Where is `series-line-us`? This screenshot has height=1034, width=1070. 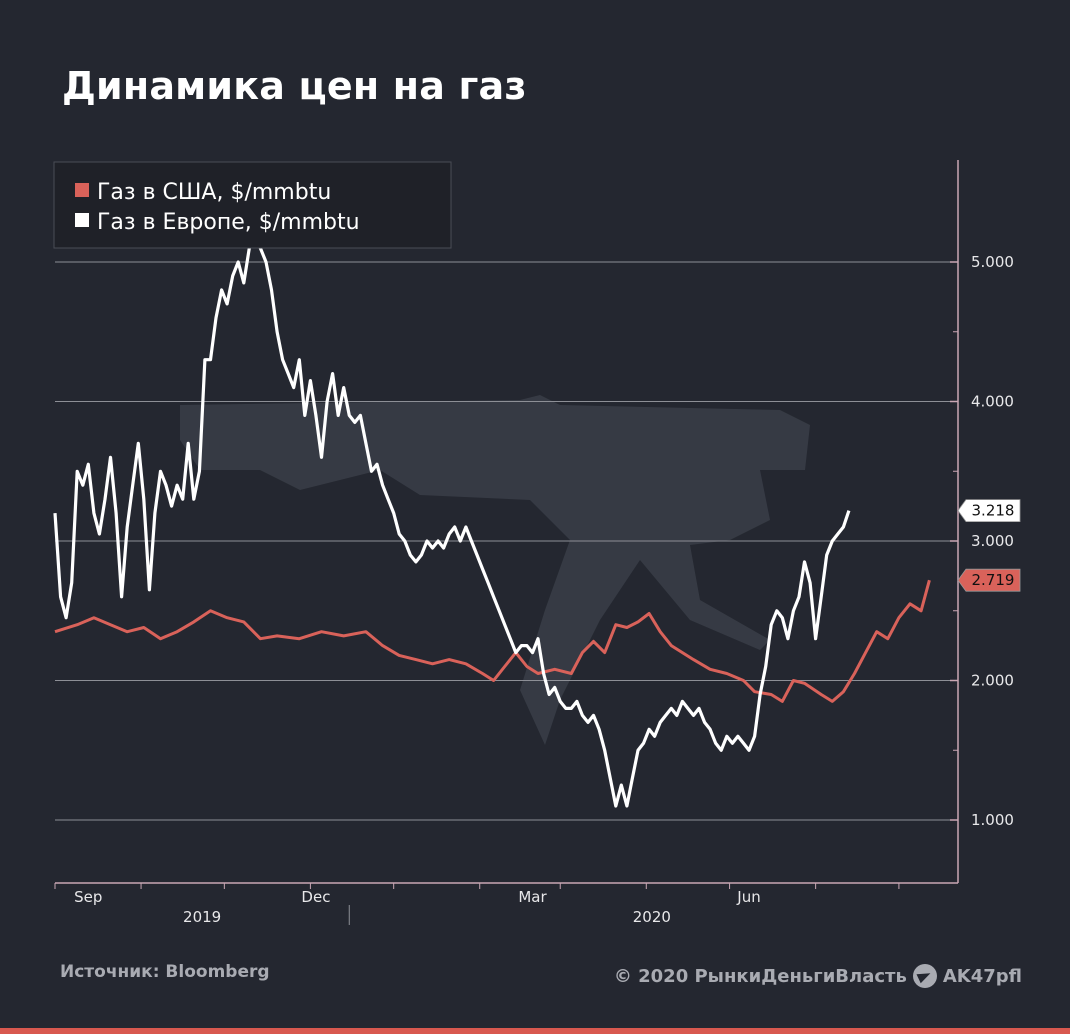 series-line-us is located at coordinates (492, 641).